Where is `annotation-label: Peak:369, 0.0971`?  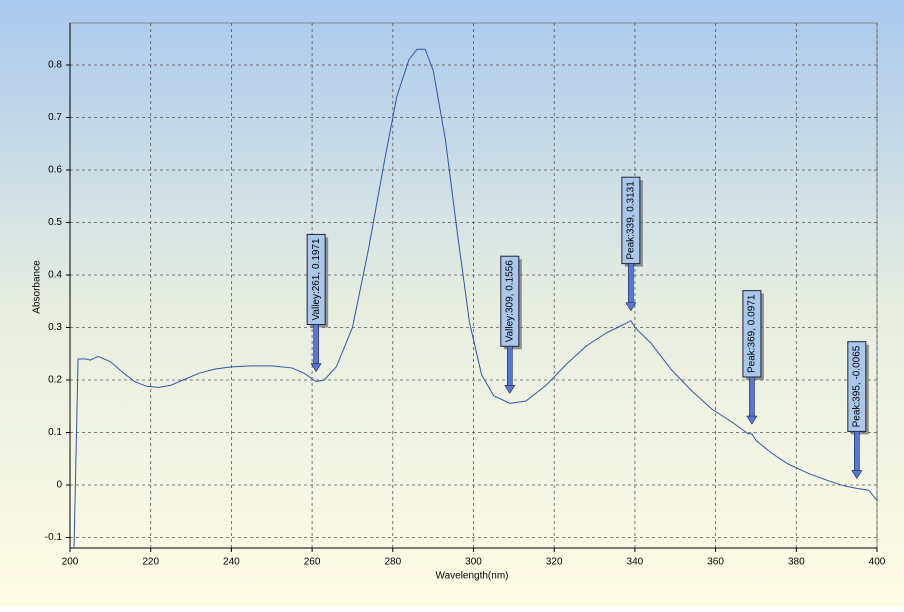 annotation-label: Peak:369, 0.0971 is located at coordinates (752, 333).